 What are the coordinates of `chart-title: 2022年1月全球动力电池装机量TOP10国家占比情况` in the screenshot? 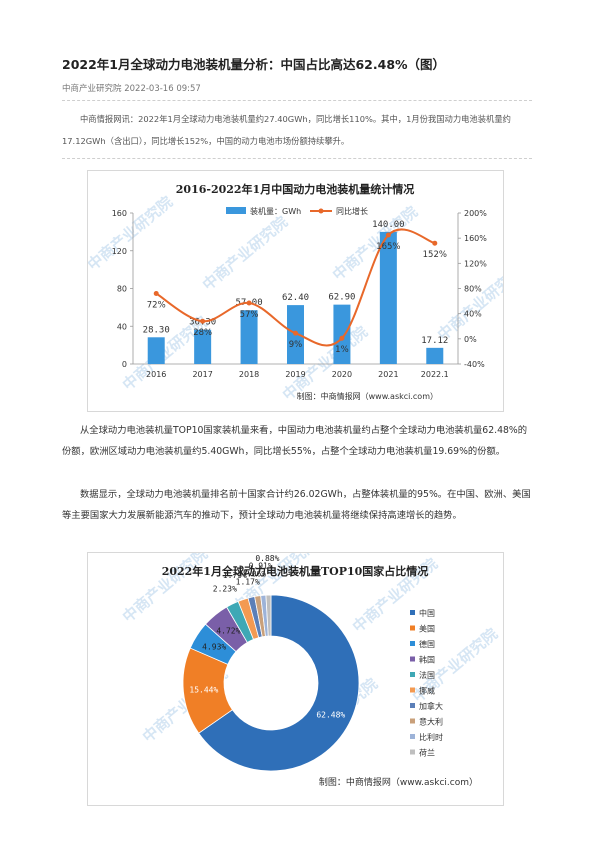 It's located at (295, 571).